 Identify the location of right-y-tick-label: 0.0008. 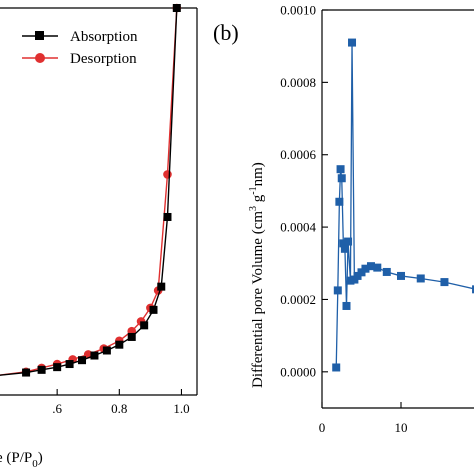
(298, 82).